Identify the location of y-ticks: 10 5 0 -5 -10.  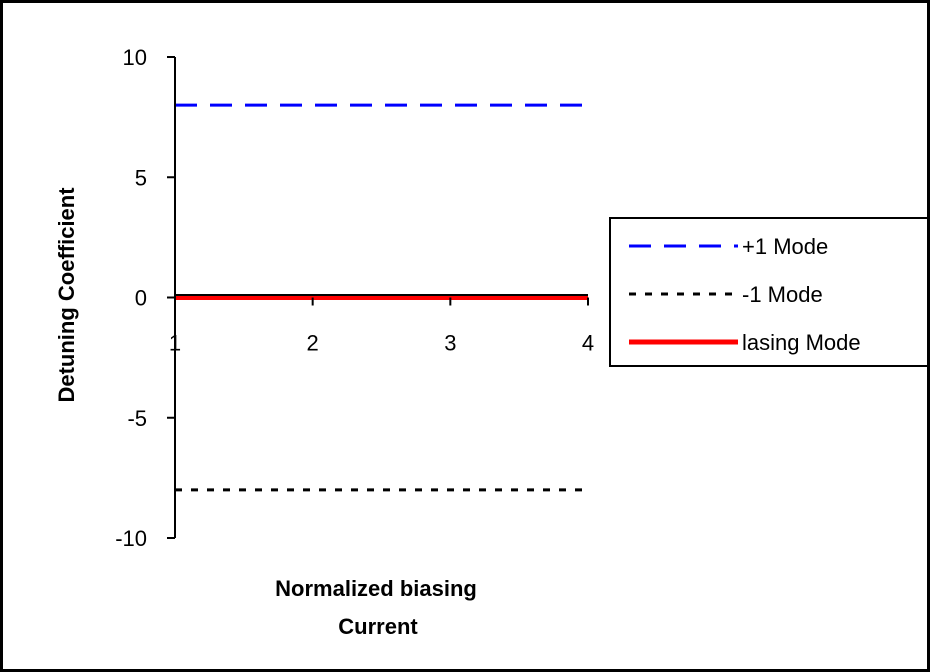
(145, 298).